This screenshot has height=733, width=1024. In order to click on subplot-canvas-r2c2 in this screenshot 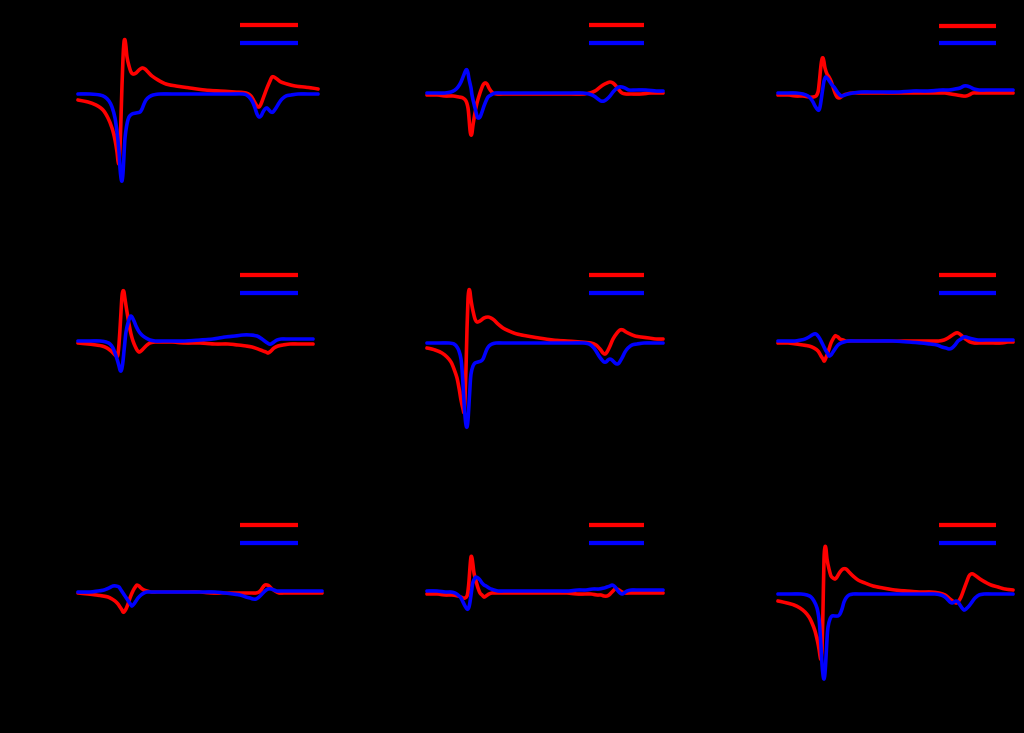, I will do `click(895, 601)`.